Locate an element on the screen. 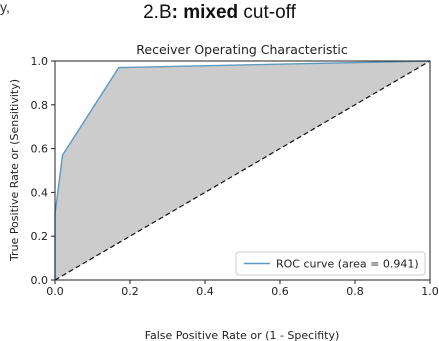 This screenshot has height=341, width=439. cropped-text-fragment: y, is located at coordinates (5, 7).